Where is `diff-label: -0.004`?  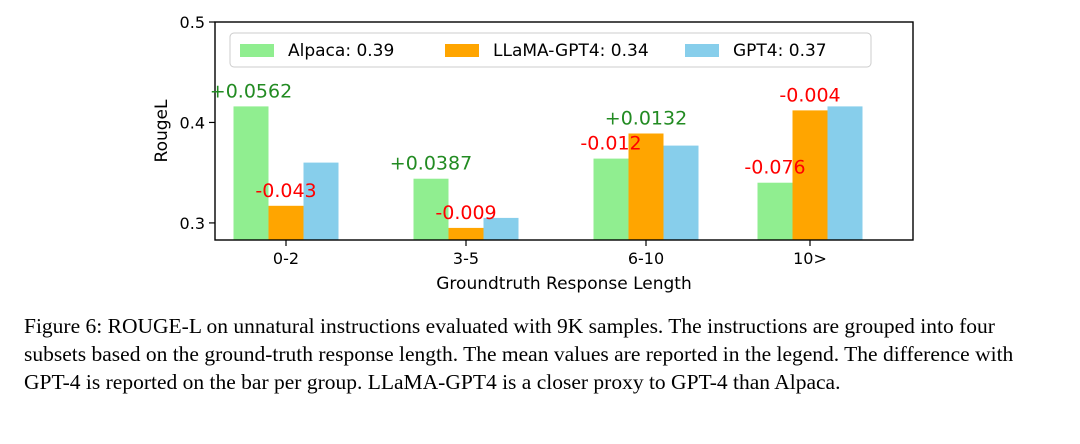 diff-label: -0.004 is located at coordinates (809, 95).